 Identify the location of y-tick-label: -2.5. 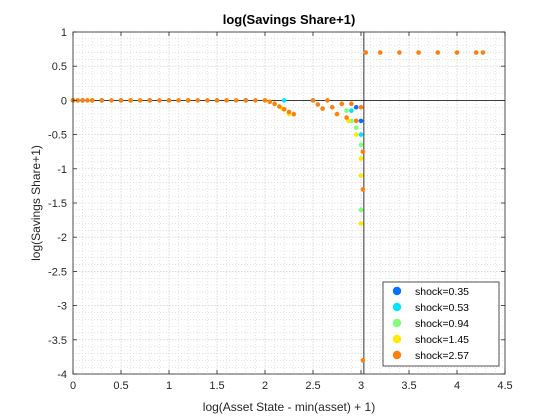
(57, 272).